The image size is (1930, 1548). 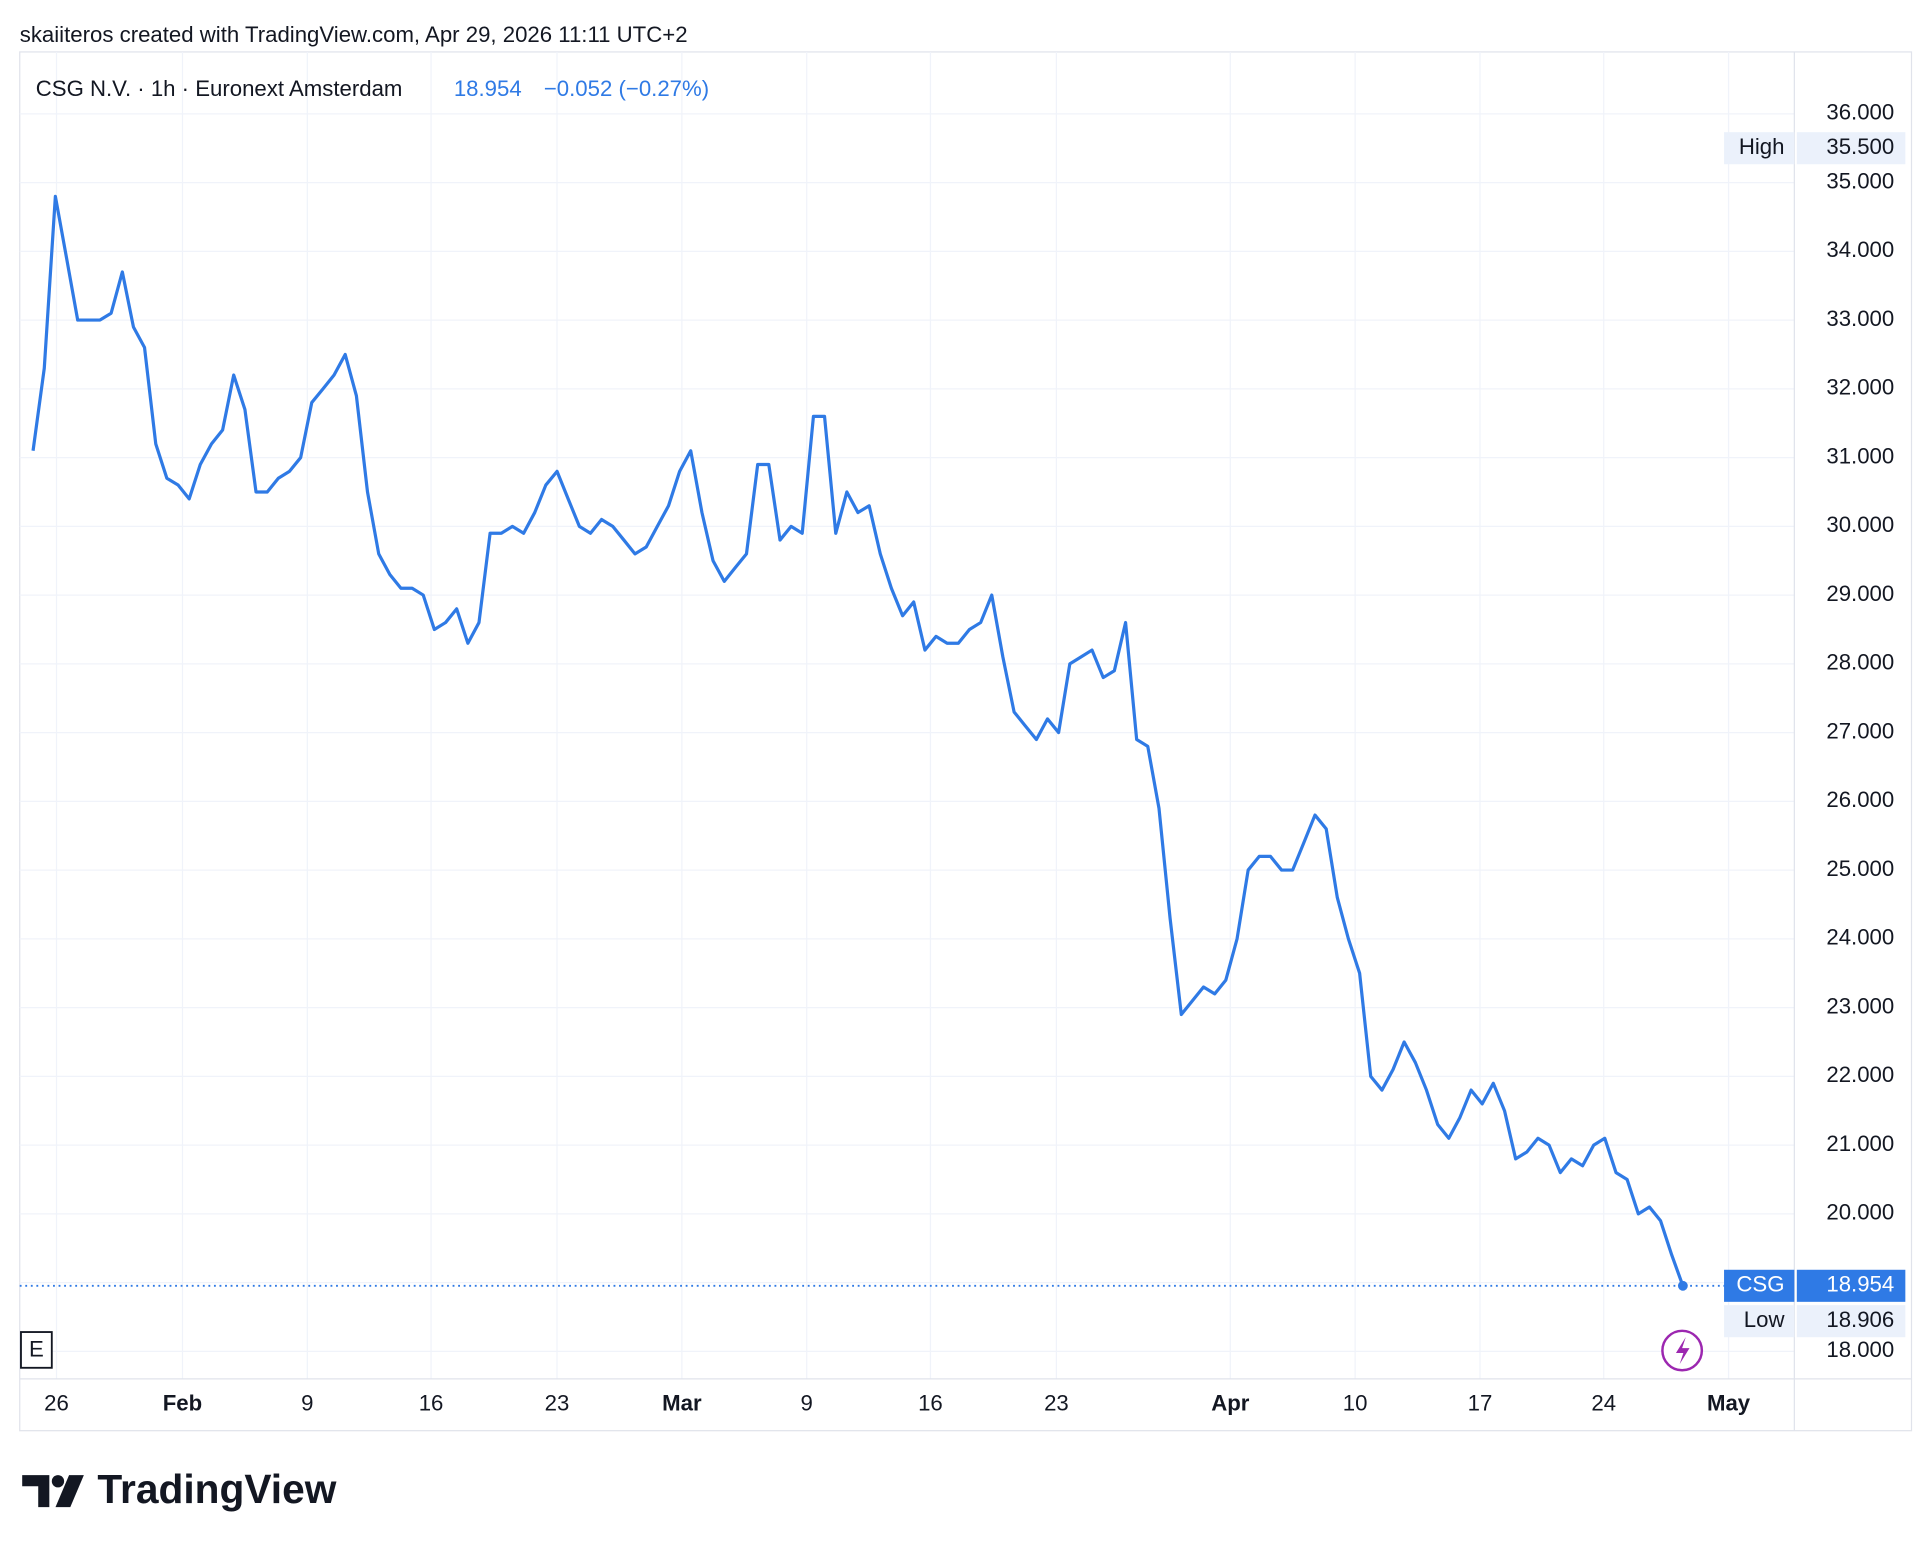 What do you see at coordinates (1603, 1403) in the screenshot?
I see `x-tick-label: 24` at bounding box center [1603, 1403].